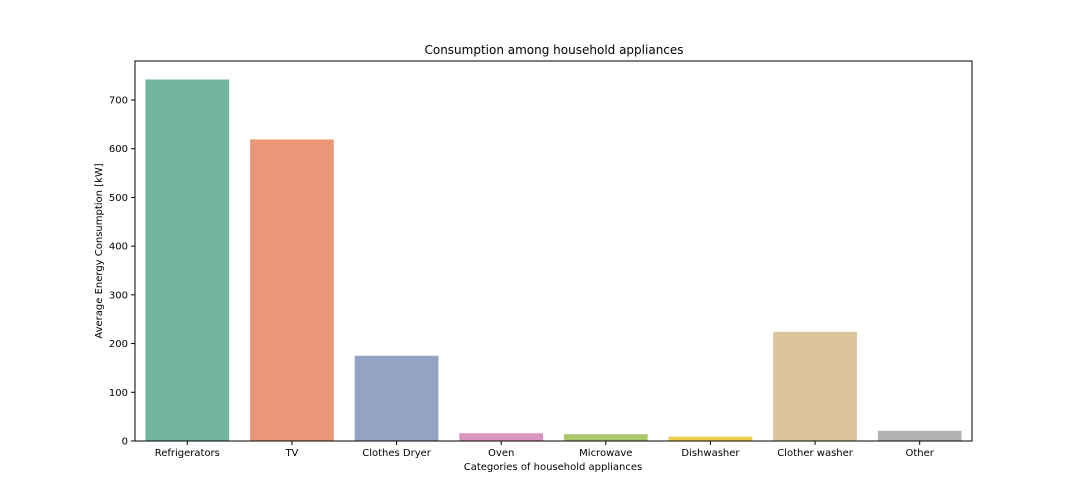 The image size is (1080, 504). What do you see at coordinates (291, 453) in the screenshot?
I see `x-tick-label: TV` at bounding box center [291, 453].